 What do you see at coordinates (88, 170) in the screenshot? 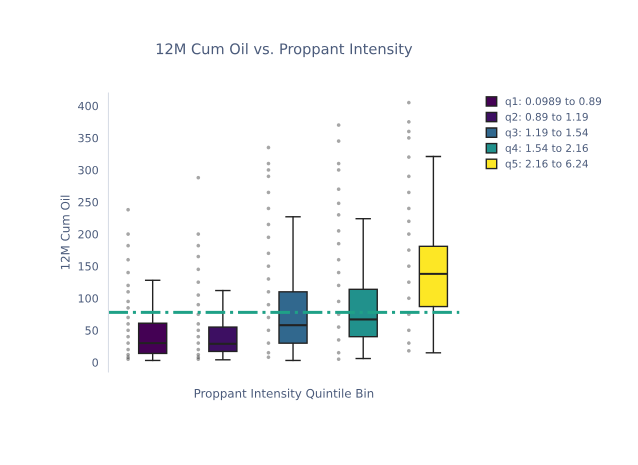
I see `y-tick-label: 300` at bounding box center [88, 170].